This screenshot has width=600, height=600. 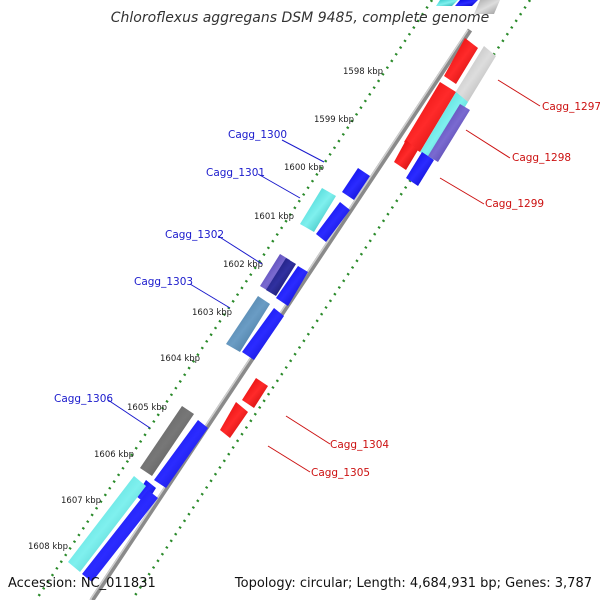 What do you see at coordinates (48, 547) in the screenshot?
I see `kbp-tick-label: 1608 kbp` at bounding box center [48, 547].